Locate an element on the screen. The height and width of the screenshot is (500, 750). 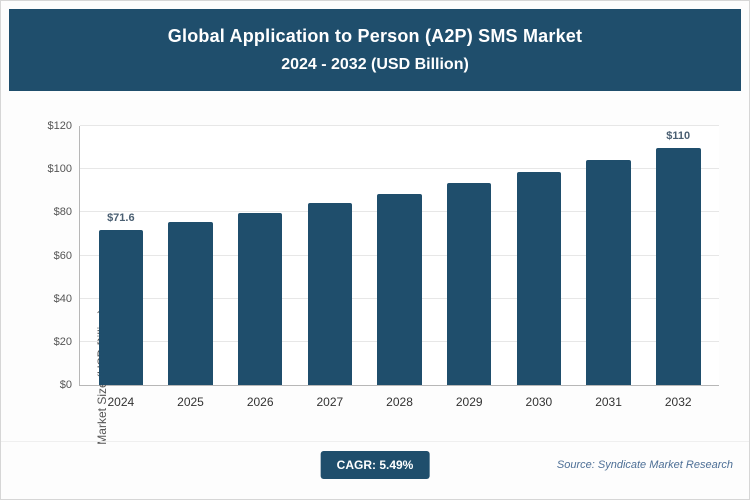
bar-slot: $71.6 is located at coordinates (121, 255).